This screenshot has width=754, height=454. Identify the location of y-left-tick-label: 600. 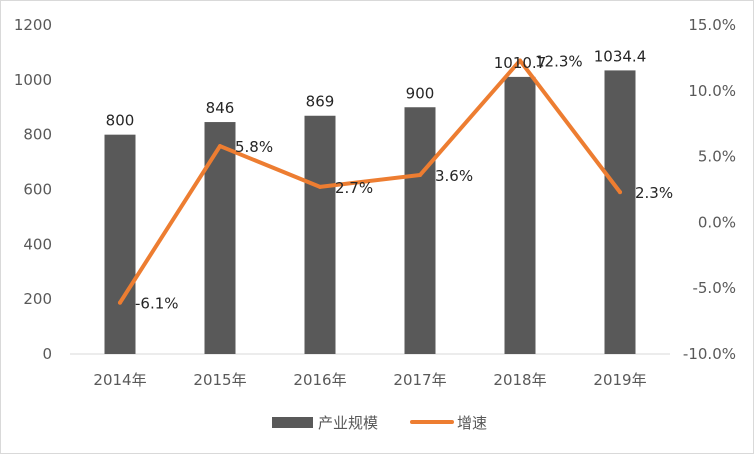
(37, 190).